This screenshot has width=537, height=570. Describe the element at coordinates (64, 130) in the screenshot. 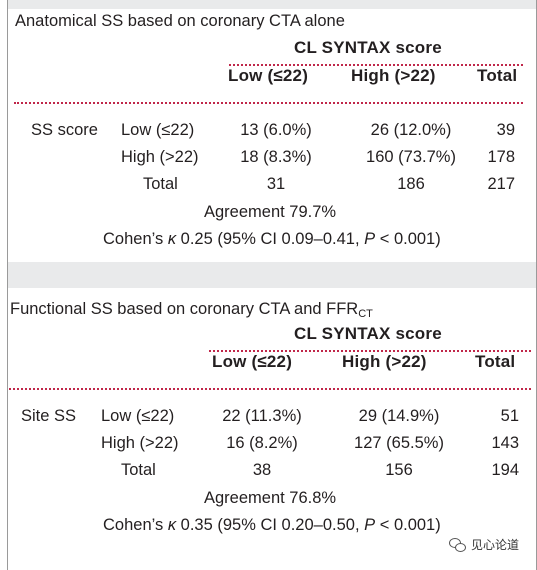

I see `row-group-label: SS score` at that location.